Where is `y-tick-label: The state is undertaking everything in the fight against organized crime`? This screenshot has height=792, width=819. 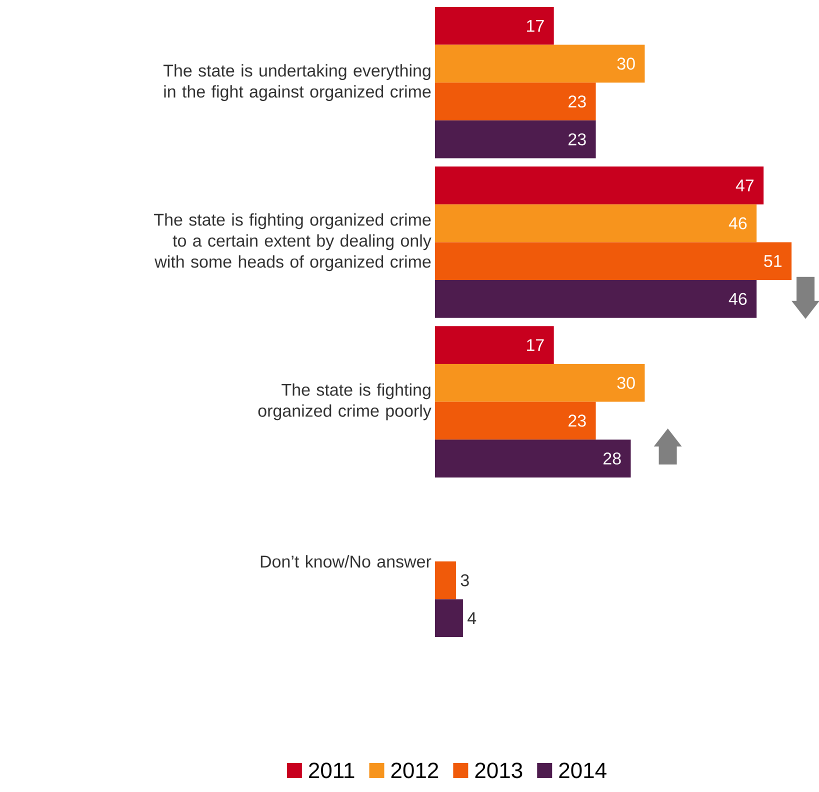 y-tick-label: The state is undertaking everything in the fight against organized crime is located at coordinates (297, 83).